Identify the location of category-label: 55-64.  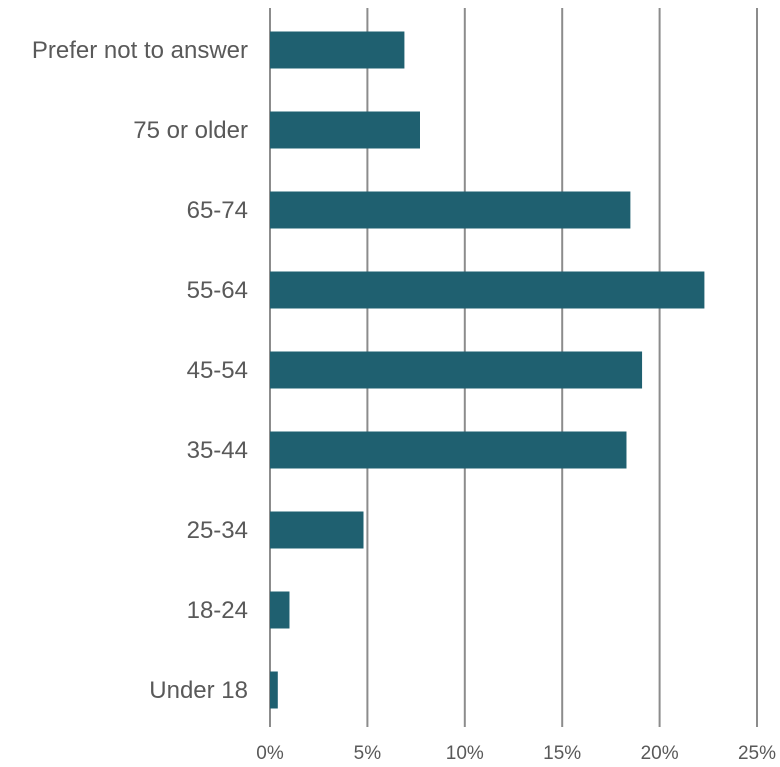
(217, 290).